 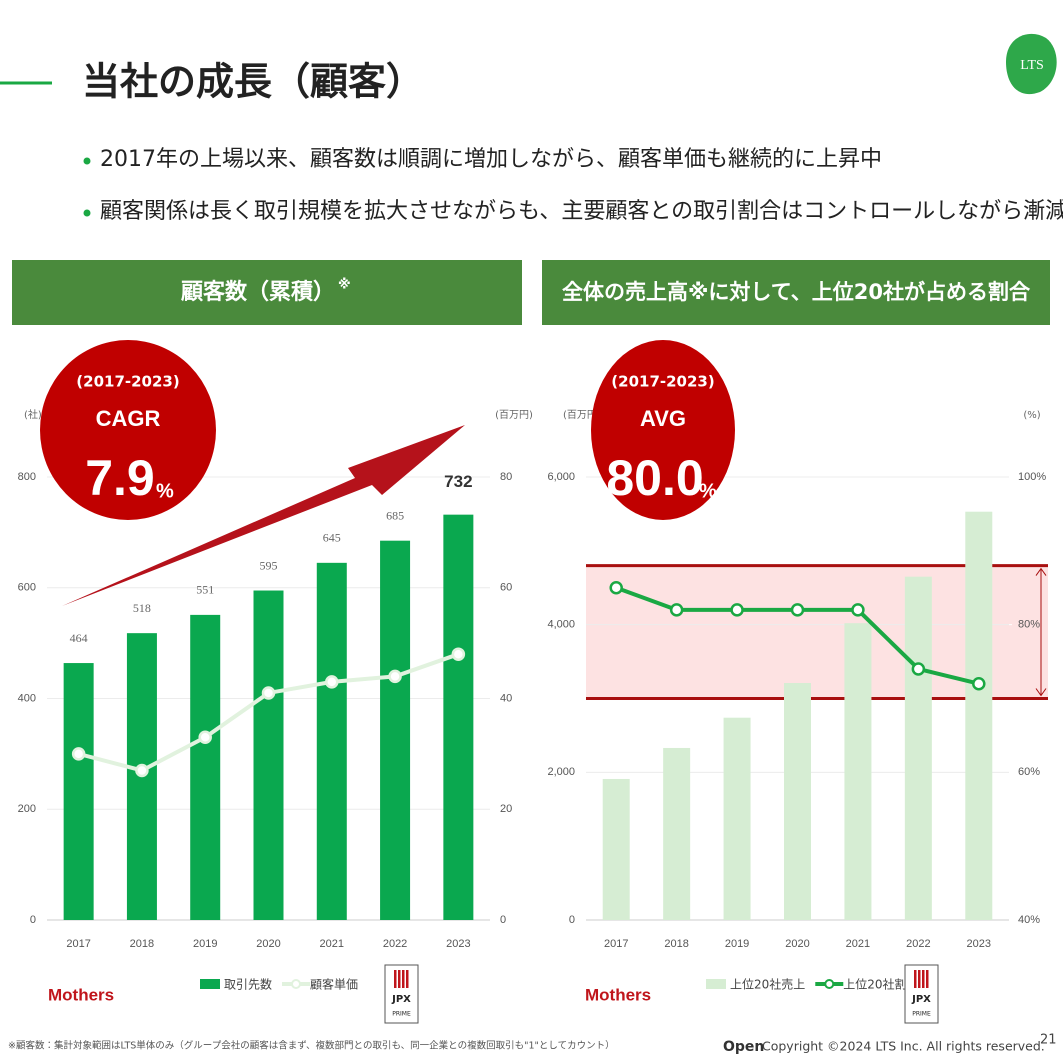 What do you see at coordinates (1048, 1040) in the screenshot?
I see `page-number: 21` at bounding box center [1048, 1040].